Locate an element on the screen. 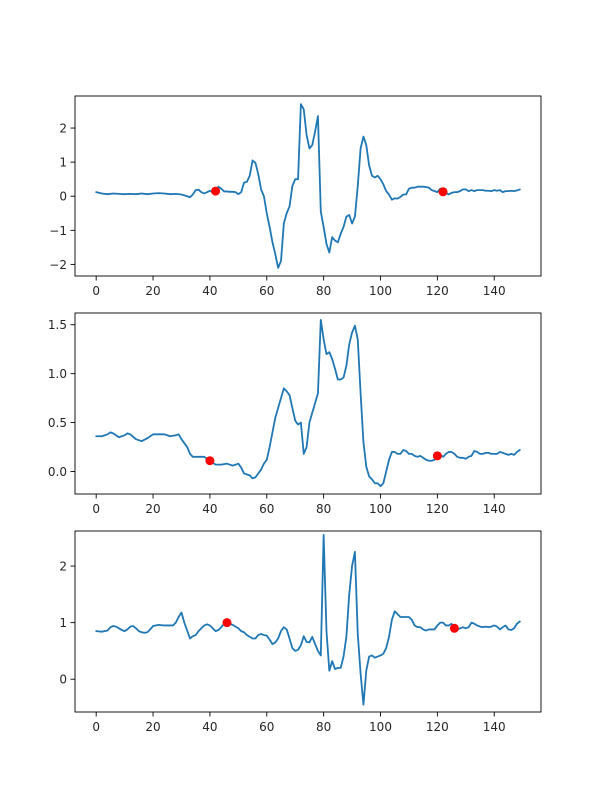  y-tick-label: 0.5 is located at coordinates (57, 423).